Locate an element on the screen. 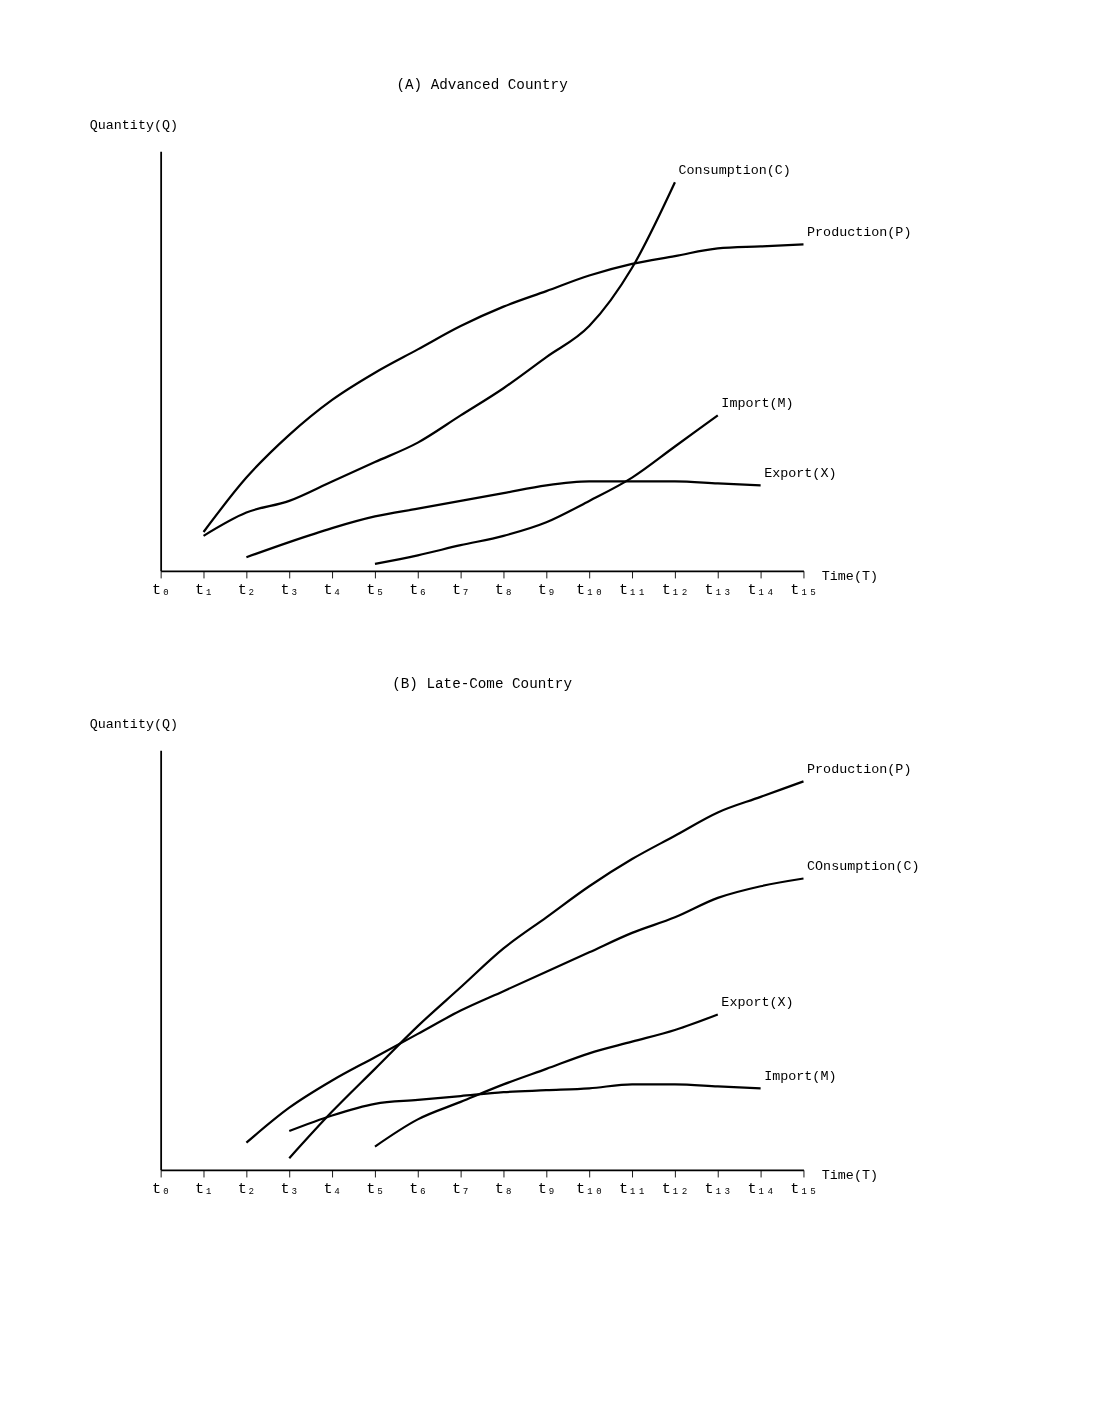 This screenshot has width=1099, height=1410. series-label: COnsumption(C) is located at coordinates (863, 867).